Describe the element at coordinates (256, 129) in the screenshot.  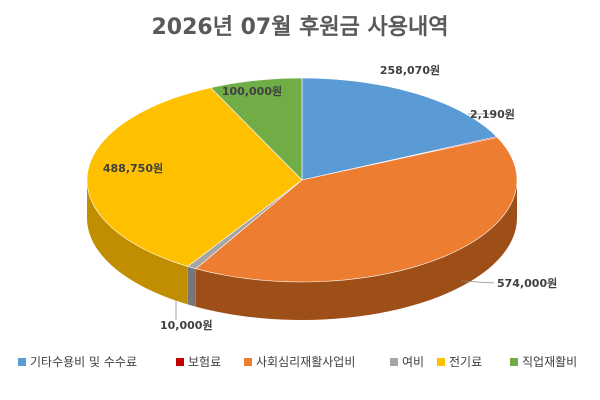
I see `slice-직업재활비` at that location.